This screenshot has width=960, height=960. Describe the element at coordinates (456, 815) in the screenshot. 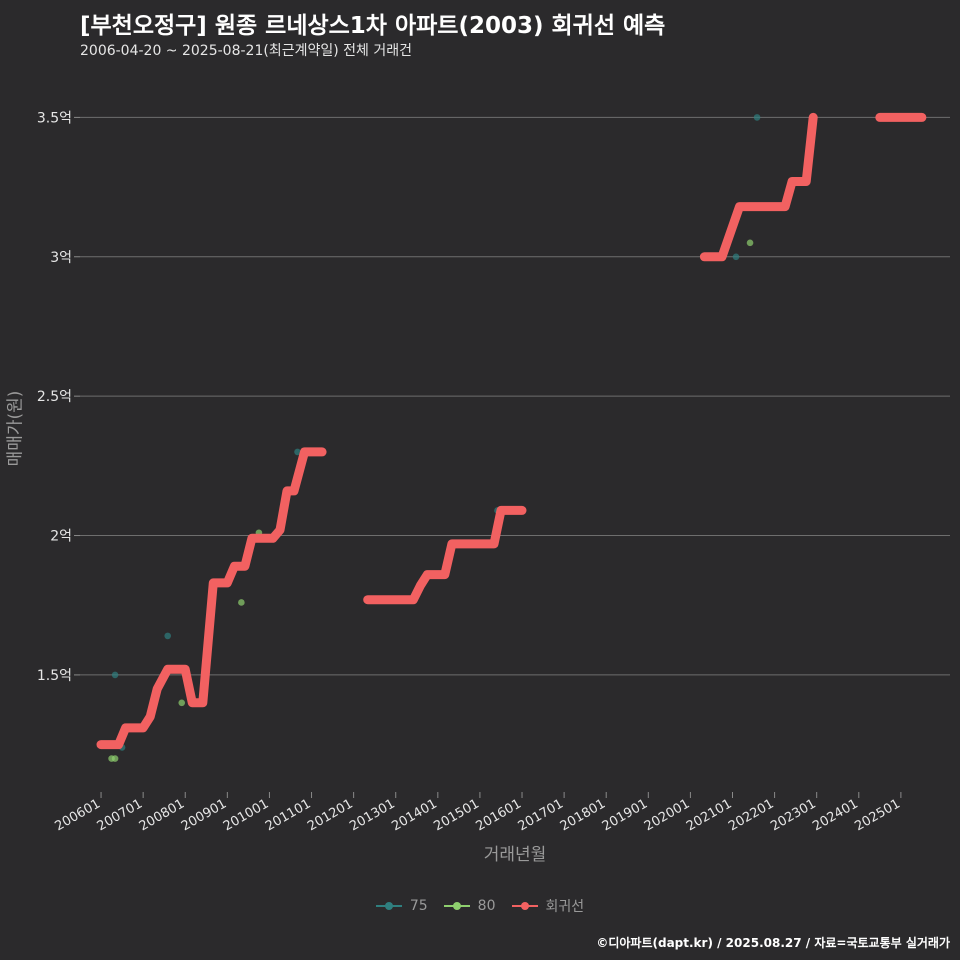

I see `x-tick-label: 201501` at that location.